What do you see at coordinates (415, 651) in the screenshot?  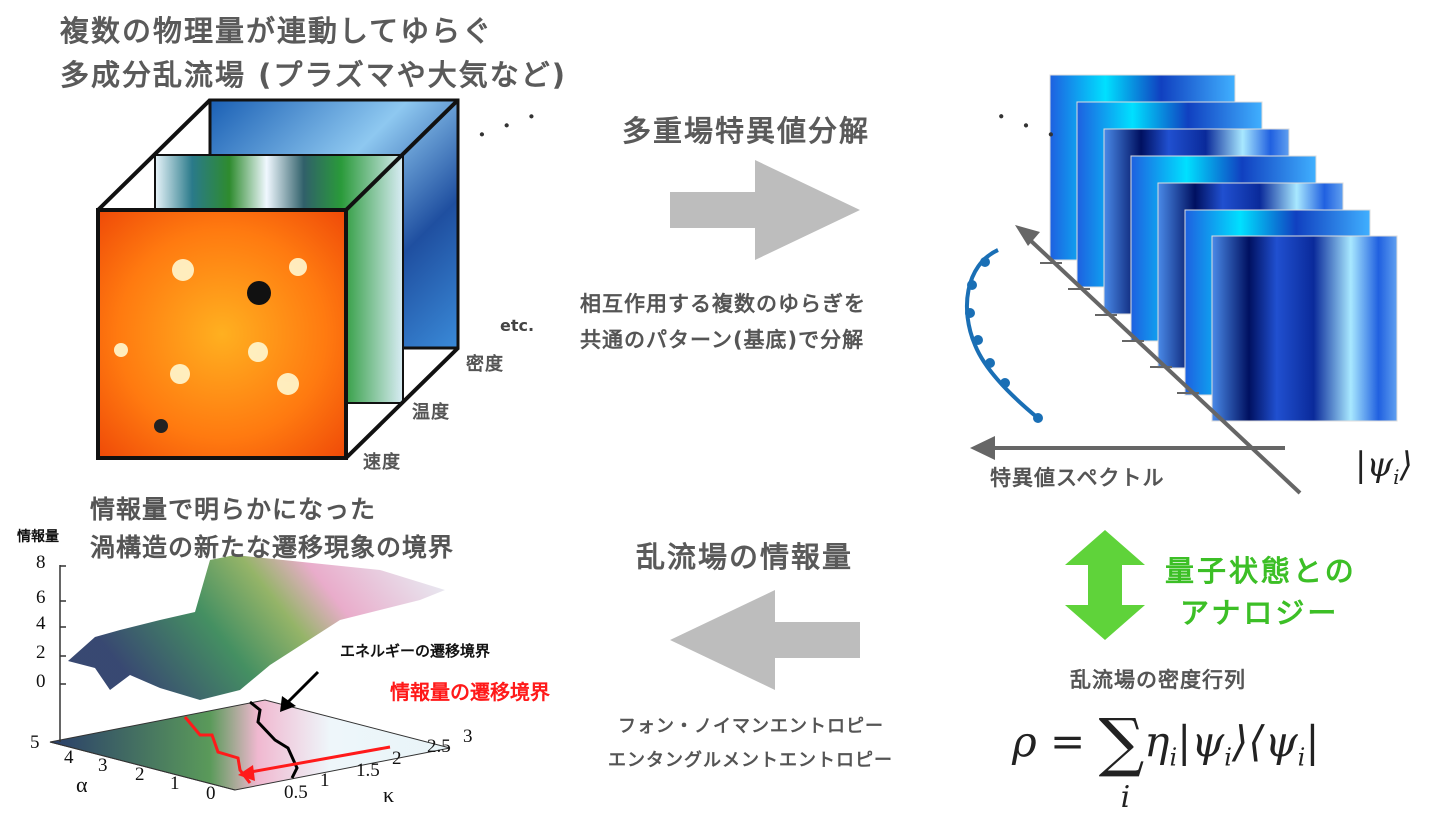 I see `energy-boundary-label: エネルギーの遷移境界` at bounding box center [415, 651].